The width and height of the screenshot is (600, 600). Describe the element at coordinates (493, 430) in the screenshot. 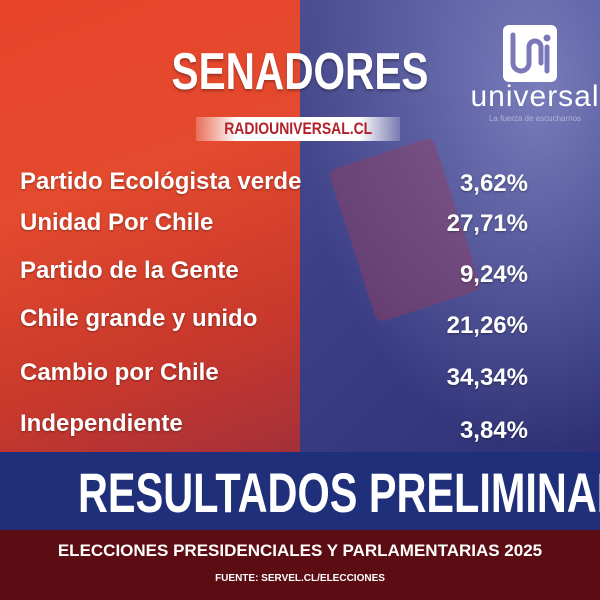

I see `party-percent: 3,84%` at that location.